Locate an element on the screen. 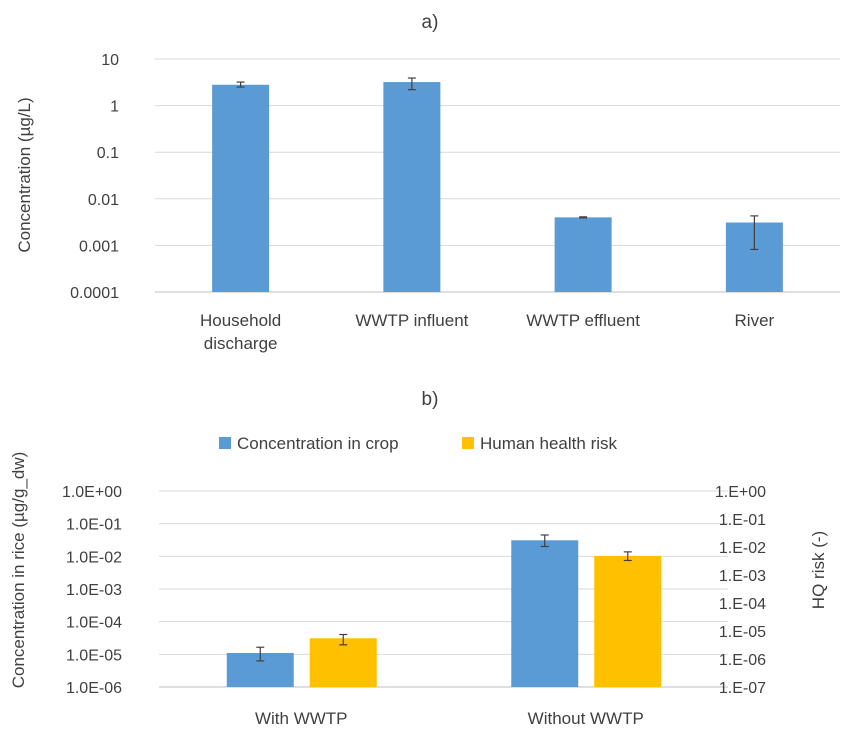 The width and height of the screenshot is (841, 754). b-bar-human-health-risk-with-wwtp is located at coordinates (343, 662).